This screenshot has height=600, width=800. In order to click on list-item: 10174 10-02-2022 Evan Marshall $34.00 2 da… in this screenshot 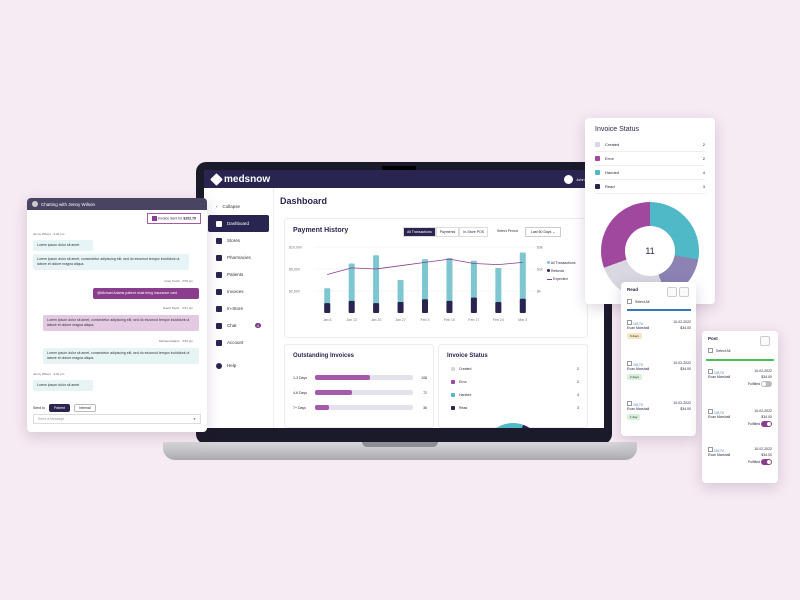, I will do `click(659, 370)`.